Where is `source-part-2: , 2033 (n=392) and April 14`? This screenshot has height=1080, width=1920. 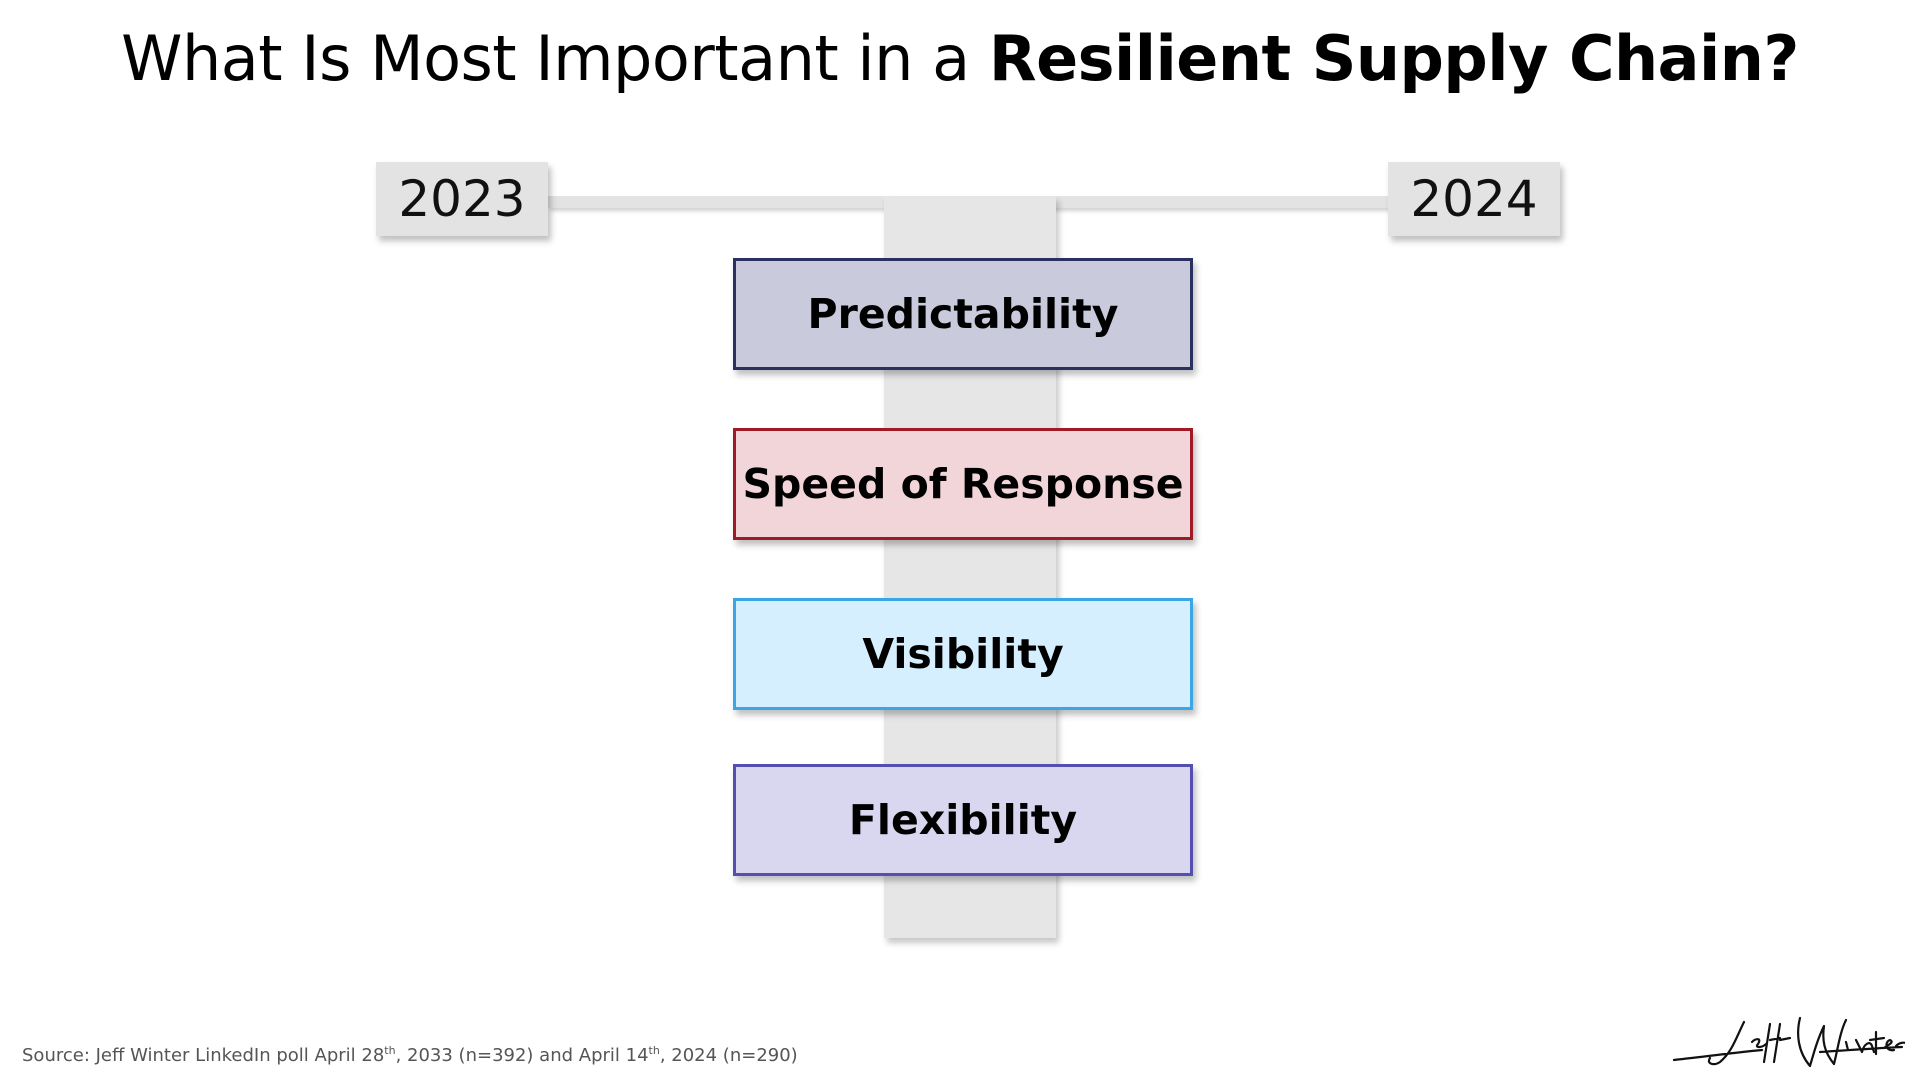 source-part-2: , 2033 (n=392) and April 14 is located at coordinates (522, 1055).